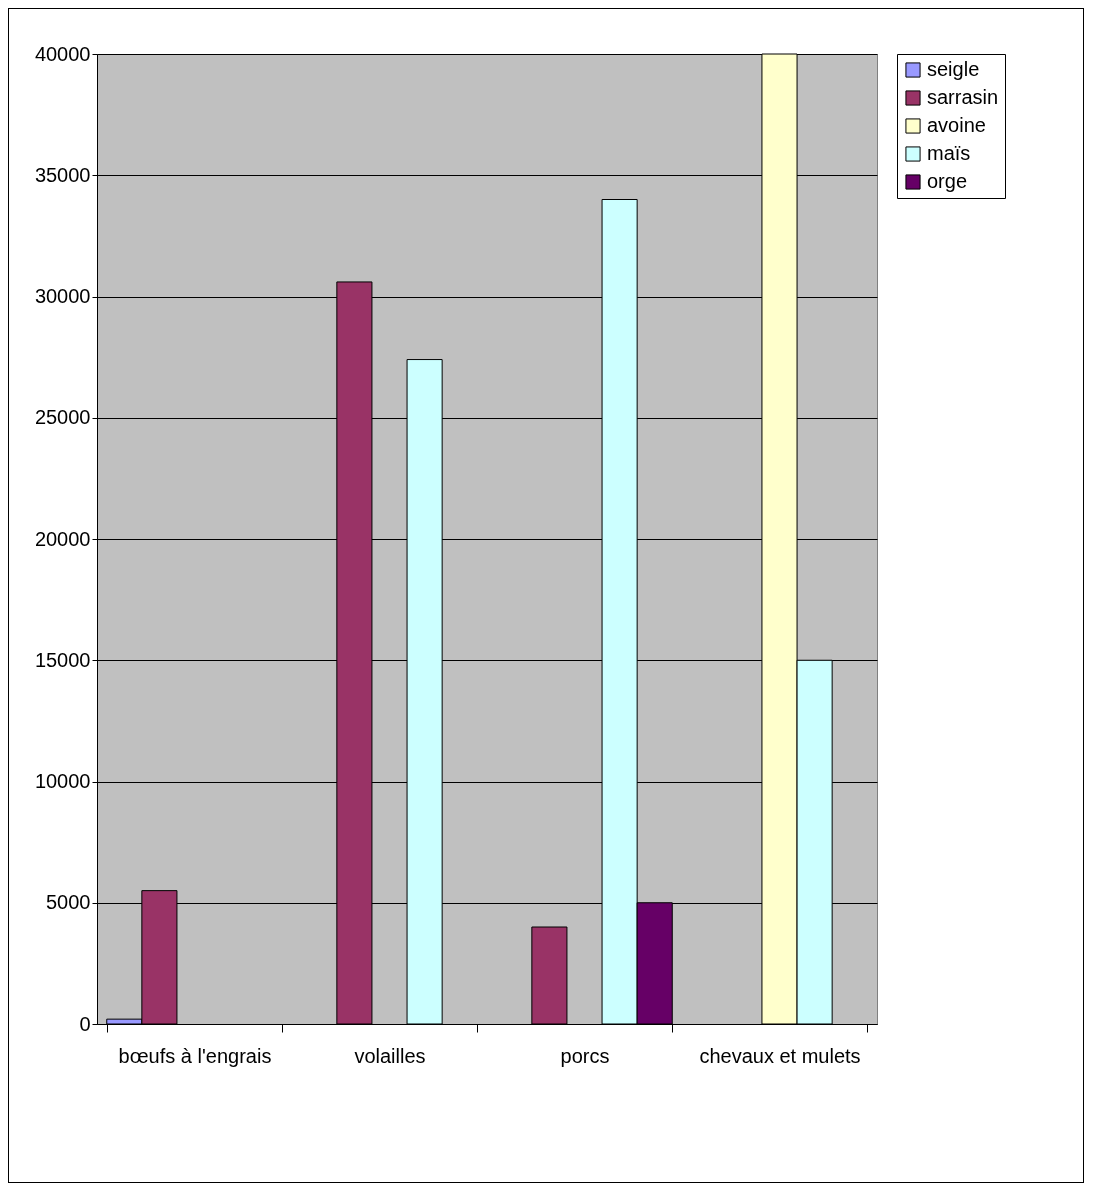 This screenshot has height=1195, width=1096. Describe the element at coordinates (62, 417) in the screenshot. I see `y-tick-label: 25000` at that location.